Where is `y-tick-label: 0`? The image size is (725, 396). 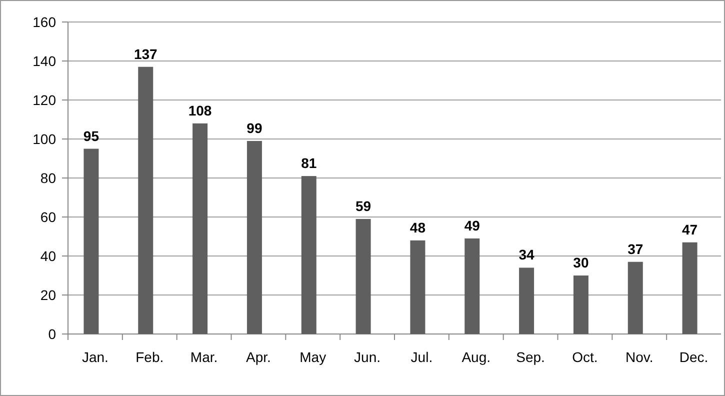
y-tick-label: 0 is located at coordinates (52, 334).